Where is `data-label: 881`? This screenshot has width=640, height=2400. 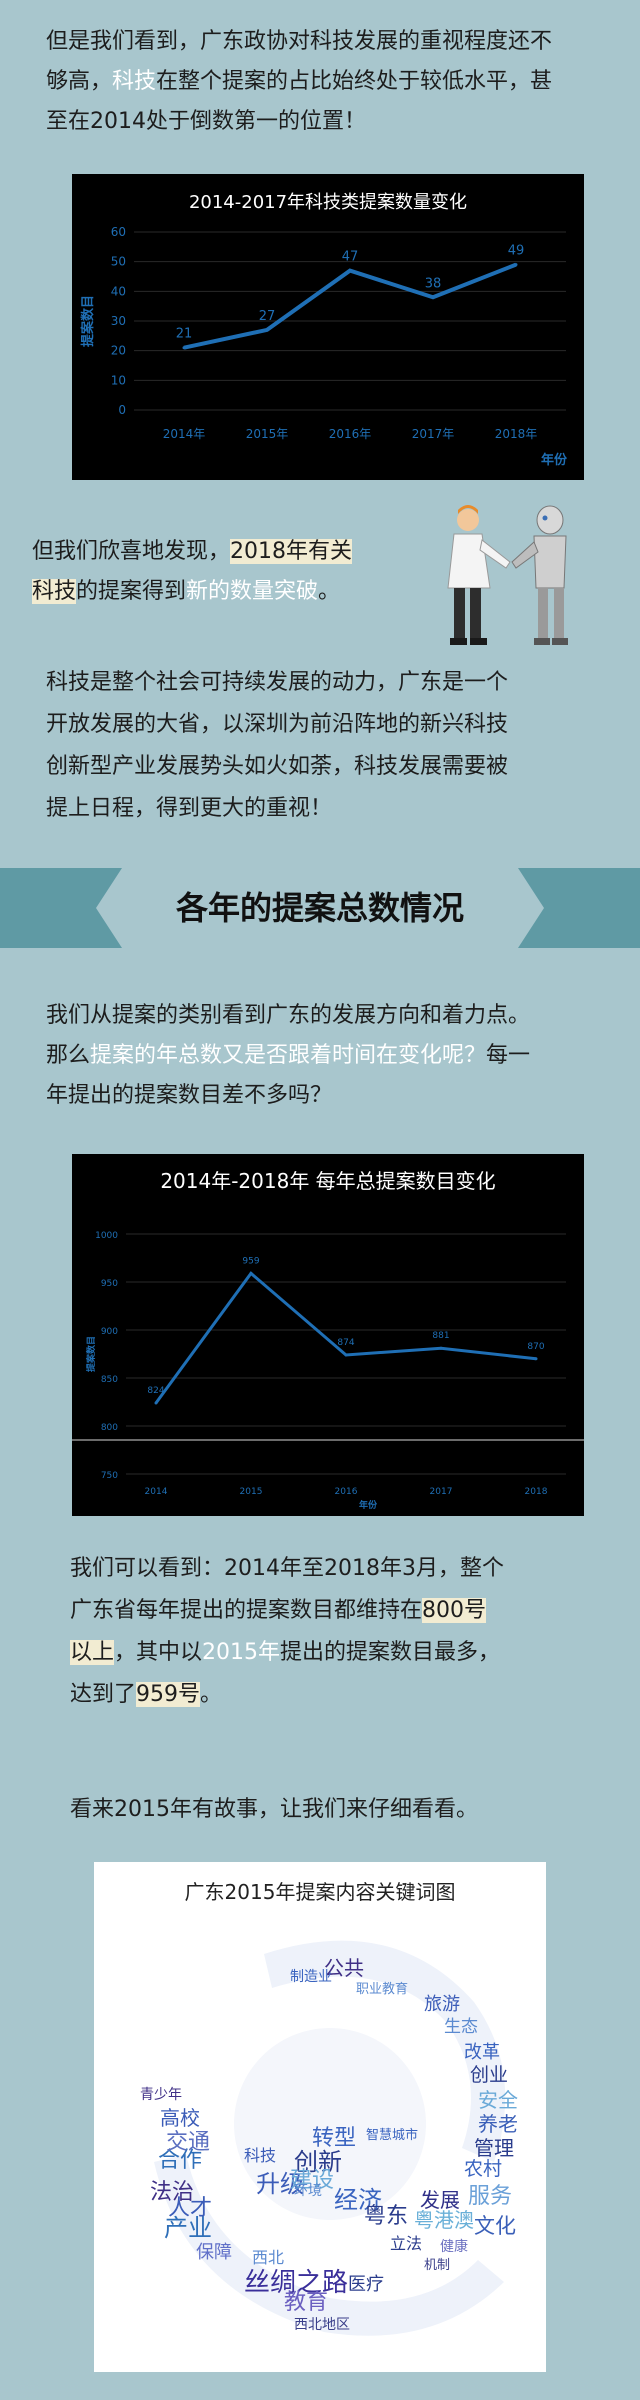 data-label: 881 is located at coordinates (440, 1336).